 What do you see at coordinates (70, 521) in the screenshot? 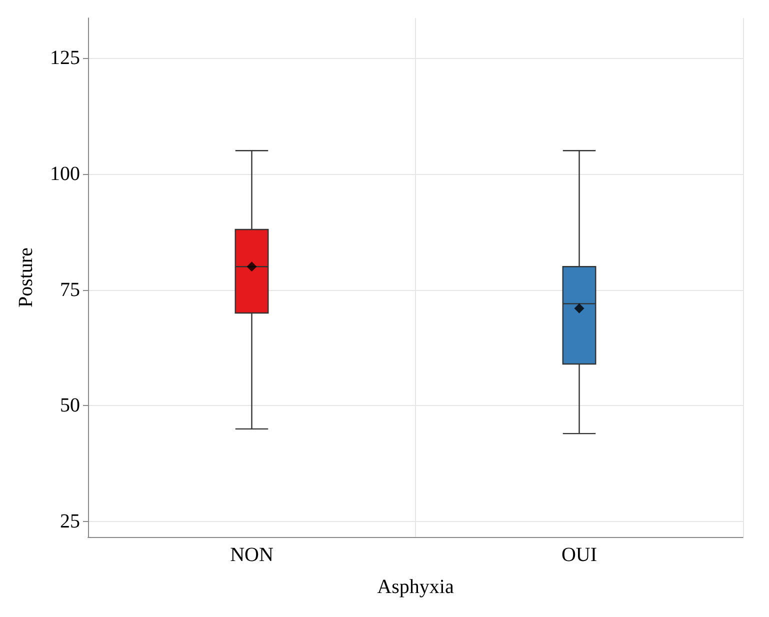
I see `y-tick-label: 25` at bounding box center [70, 521].